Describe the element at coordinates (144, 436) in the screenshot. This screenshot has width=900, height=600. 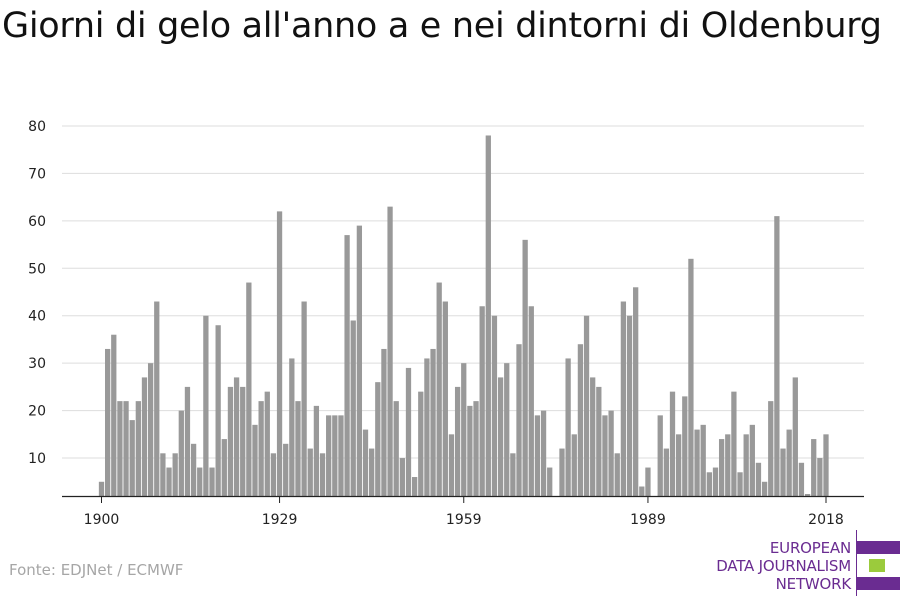
I see `bar-1907` at that location.